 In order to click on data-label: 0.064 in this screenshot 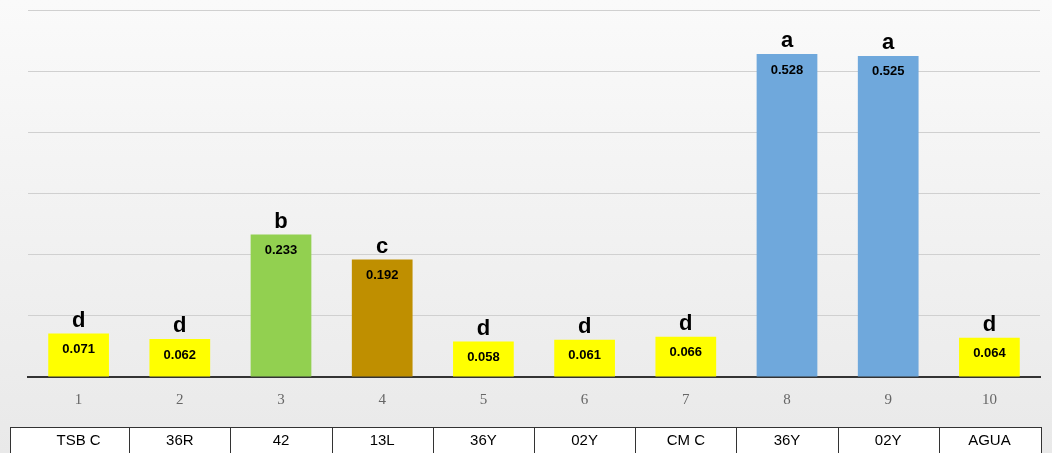, I will do `click(990, 353)`.